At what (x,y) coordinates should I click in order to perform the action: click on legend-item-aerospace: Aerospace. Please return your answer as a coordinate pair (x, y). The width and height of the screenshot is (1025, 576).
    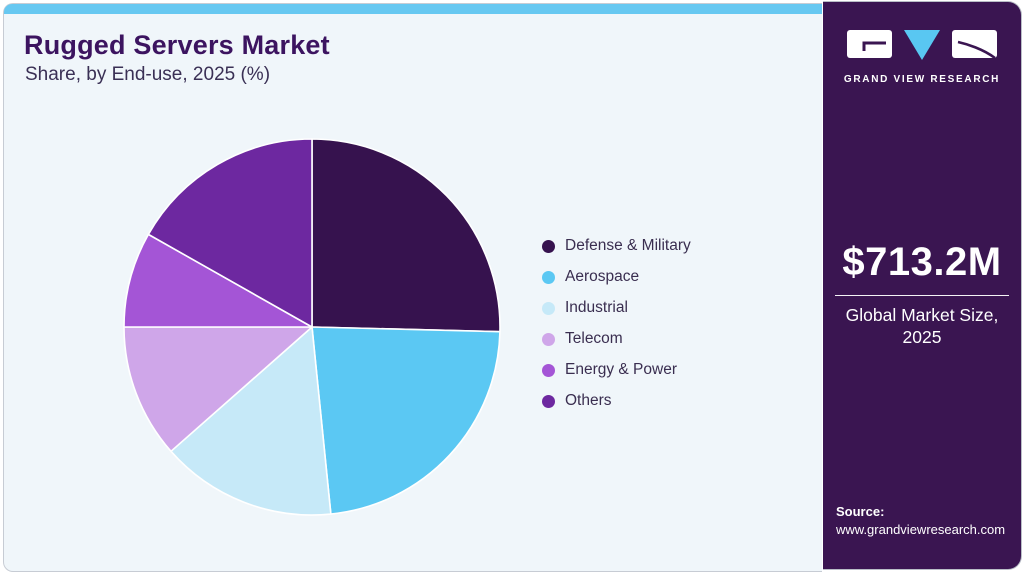
    Looking at the image, I should click on (616, 277).